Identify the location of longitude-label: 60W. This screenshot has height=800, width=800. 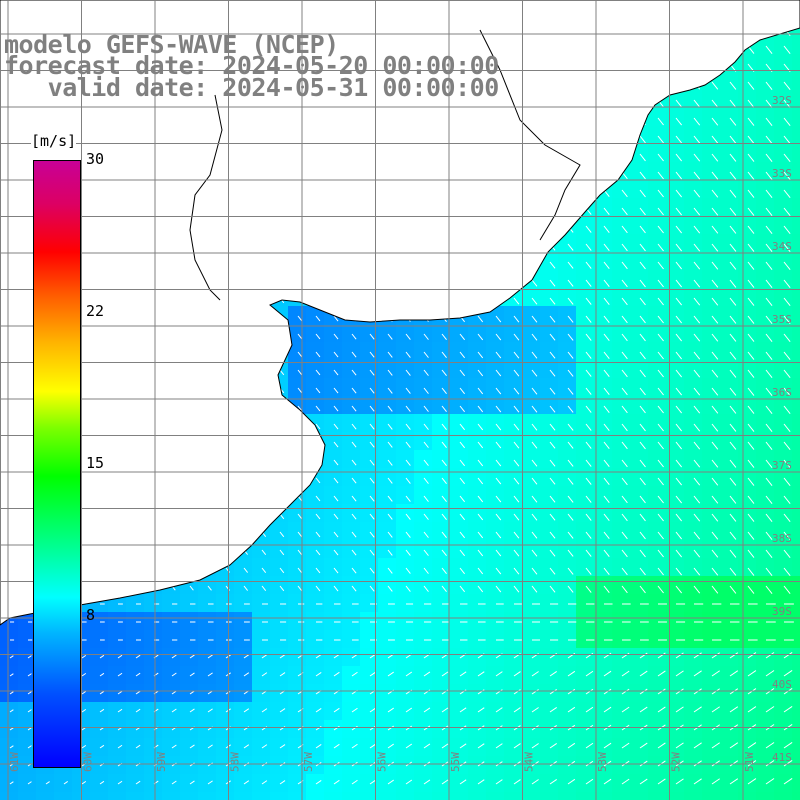
(88, 762).